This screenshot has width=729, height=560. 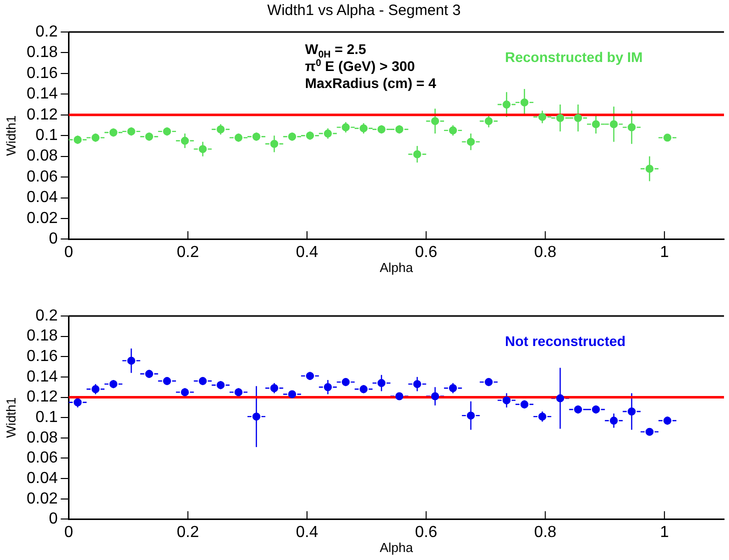 I want to click on text: Not reconstructed, so click(x=565, y=341).